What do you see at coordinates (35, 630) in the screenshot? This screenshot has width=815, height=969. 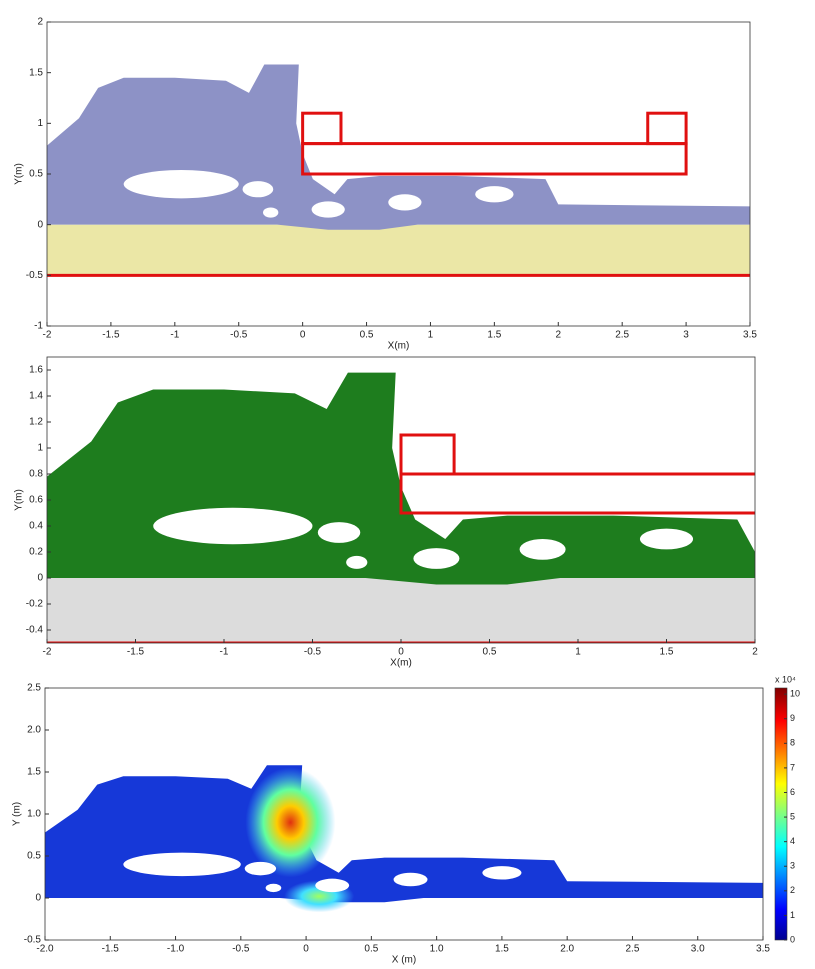 I see `y-tick-label: -0.4` at bounding box center [35, 630].